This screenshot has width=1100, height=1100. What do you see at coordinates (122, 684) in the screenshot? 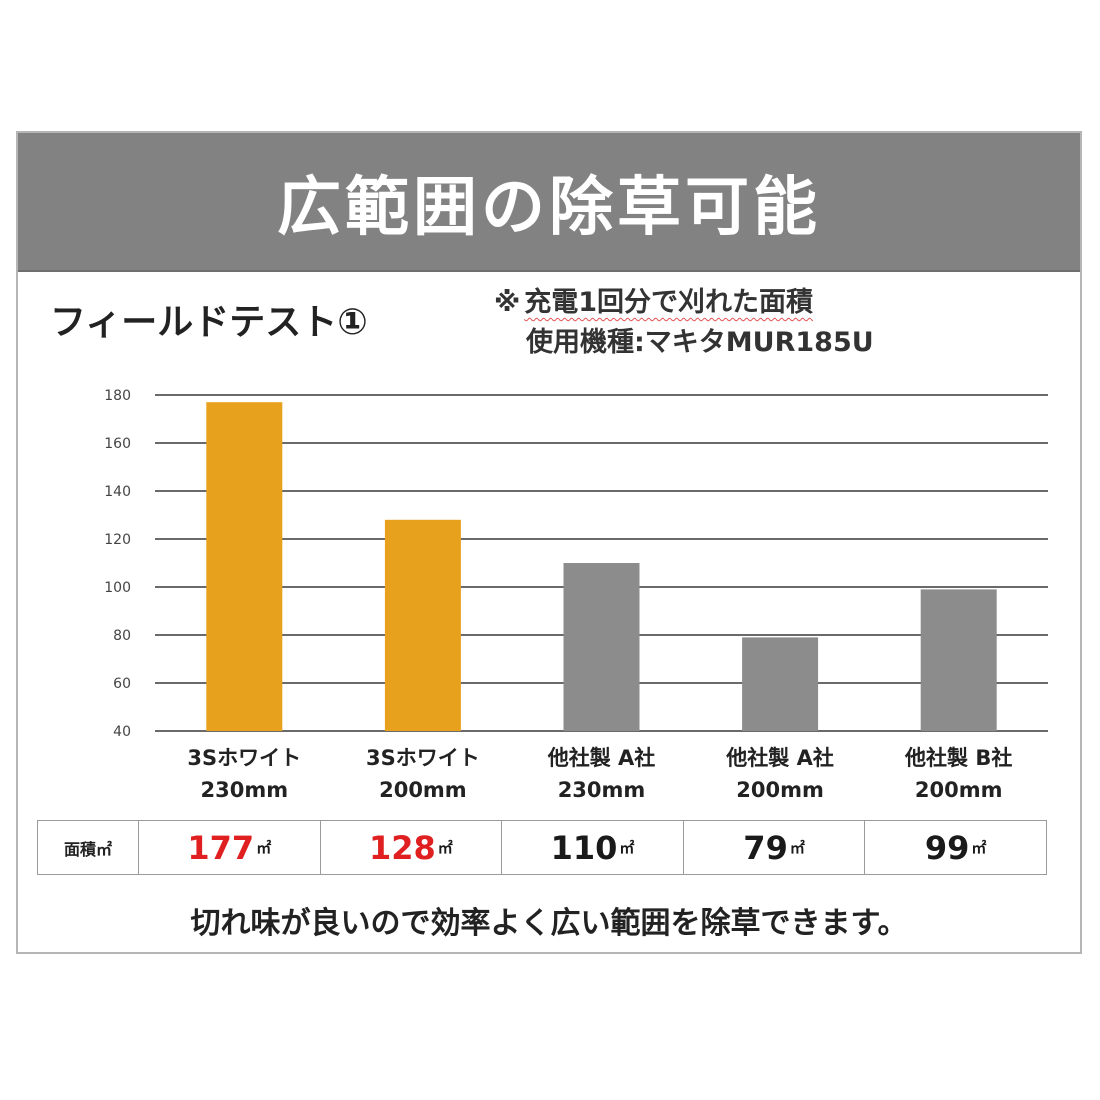
I see `y-tick-label: 60` at bounding box center [122, 684].